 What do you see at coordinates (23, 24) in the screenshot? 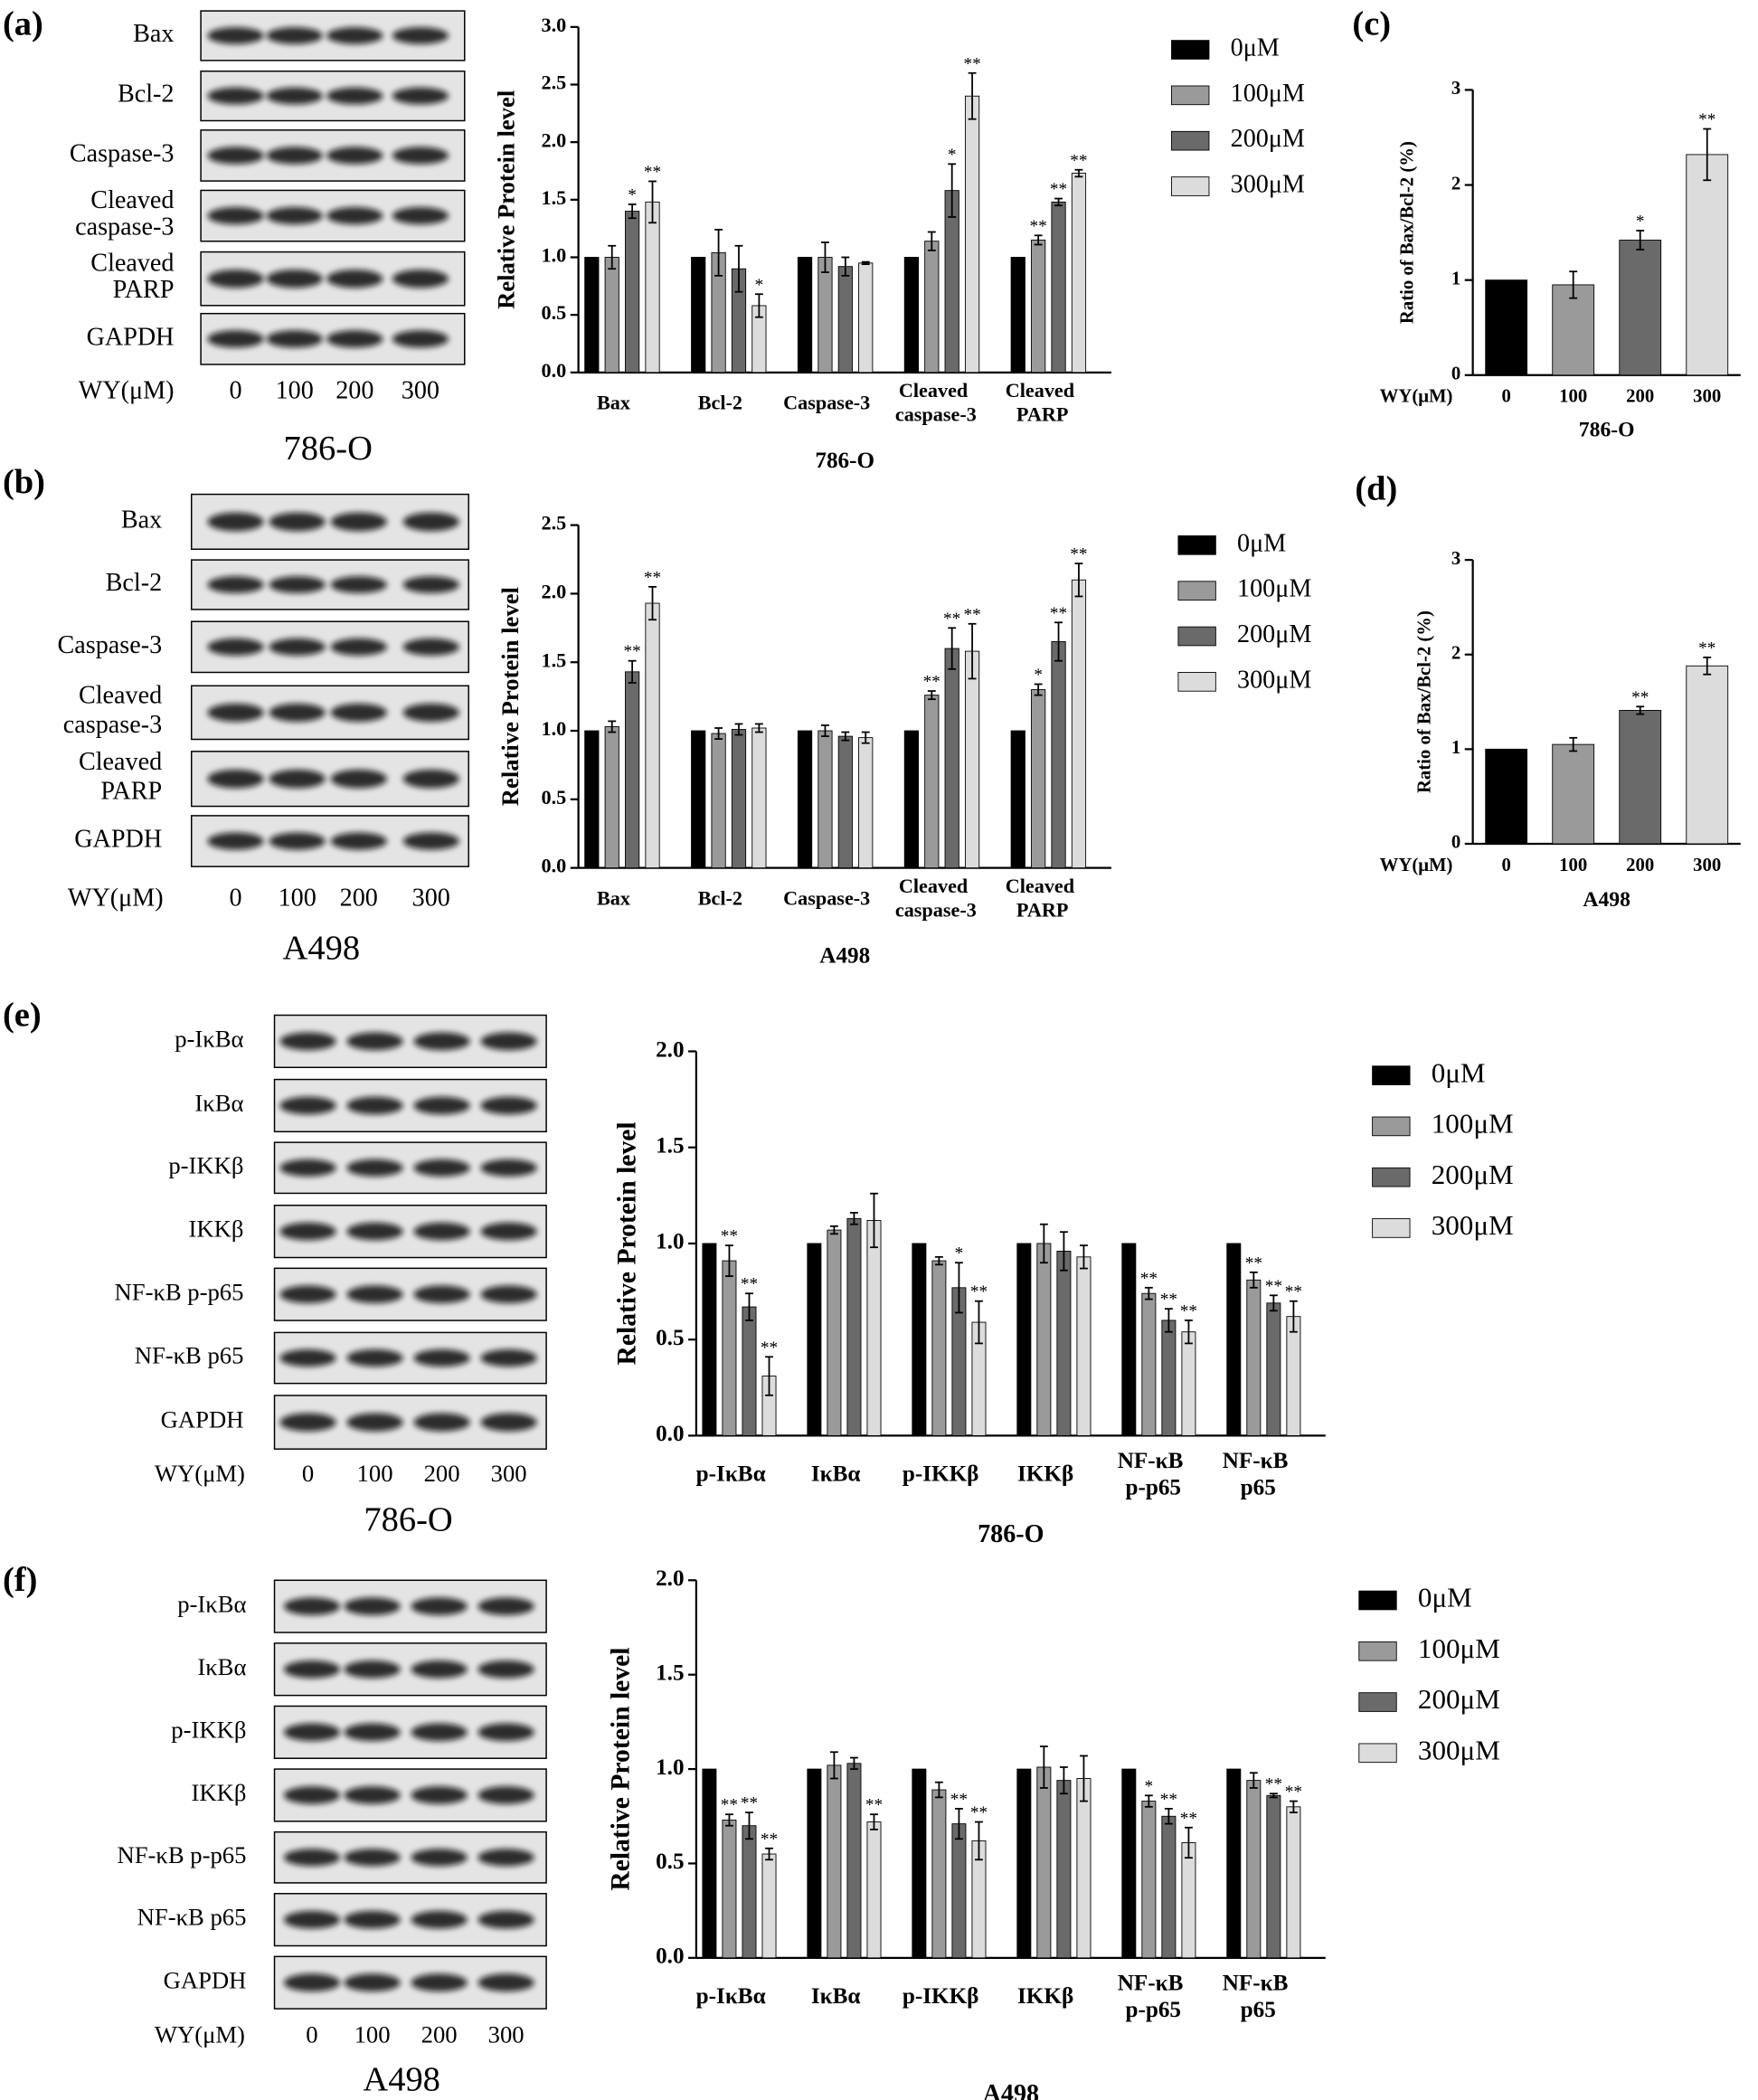
I see `panel-label: (a)` at bounding box center [23, 24].